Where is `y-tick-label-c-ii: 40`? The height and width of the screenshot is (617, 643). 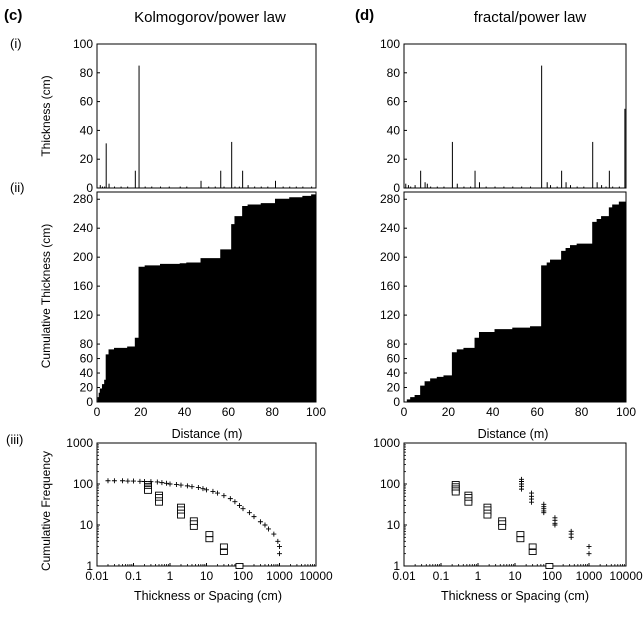
y-tick-label-c-ii: 40 is located at coordinates (87, 373).